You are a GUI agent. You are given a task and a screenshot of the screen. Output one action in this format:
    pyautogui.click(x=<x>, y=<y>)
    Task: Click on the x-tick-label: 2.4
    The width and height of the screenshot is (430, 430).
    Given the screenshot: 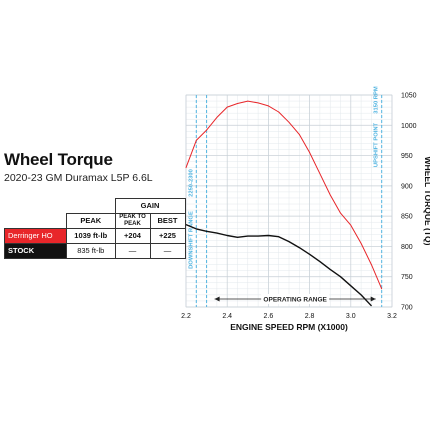 What is the action you would take?
    pyautogui.click(x=227, y=316)
    